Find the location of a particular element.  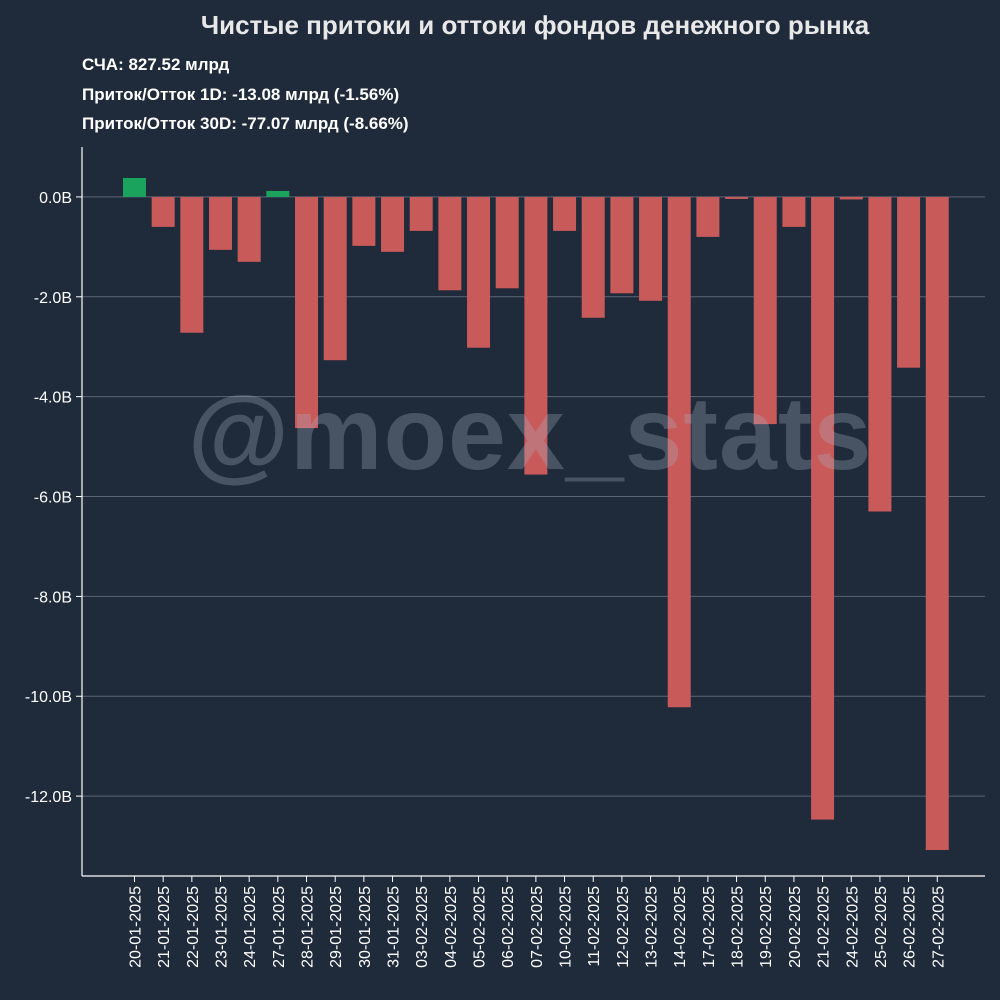

y-tick-label: -10.0B is located at coordinates (48, 697).